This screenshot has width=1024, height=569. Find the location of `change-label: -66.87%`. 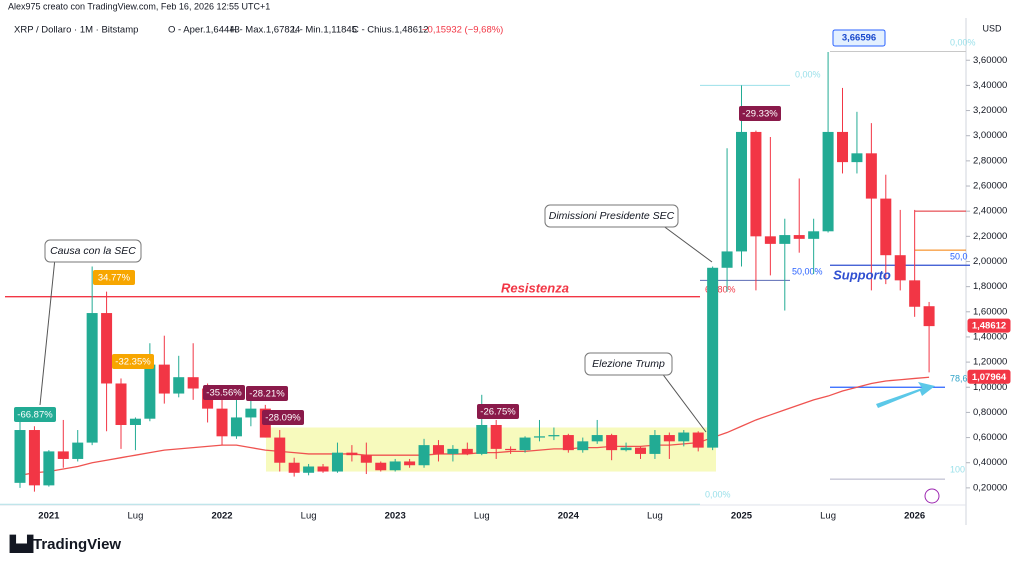

change-label: -66.87% is located at coordinates (35, 415).